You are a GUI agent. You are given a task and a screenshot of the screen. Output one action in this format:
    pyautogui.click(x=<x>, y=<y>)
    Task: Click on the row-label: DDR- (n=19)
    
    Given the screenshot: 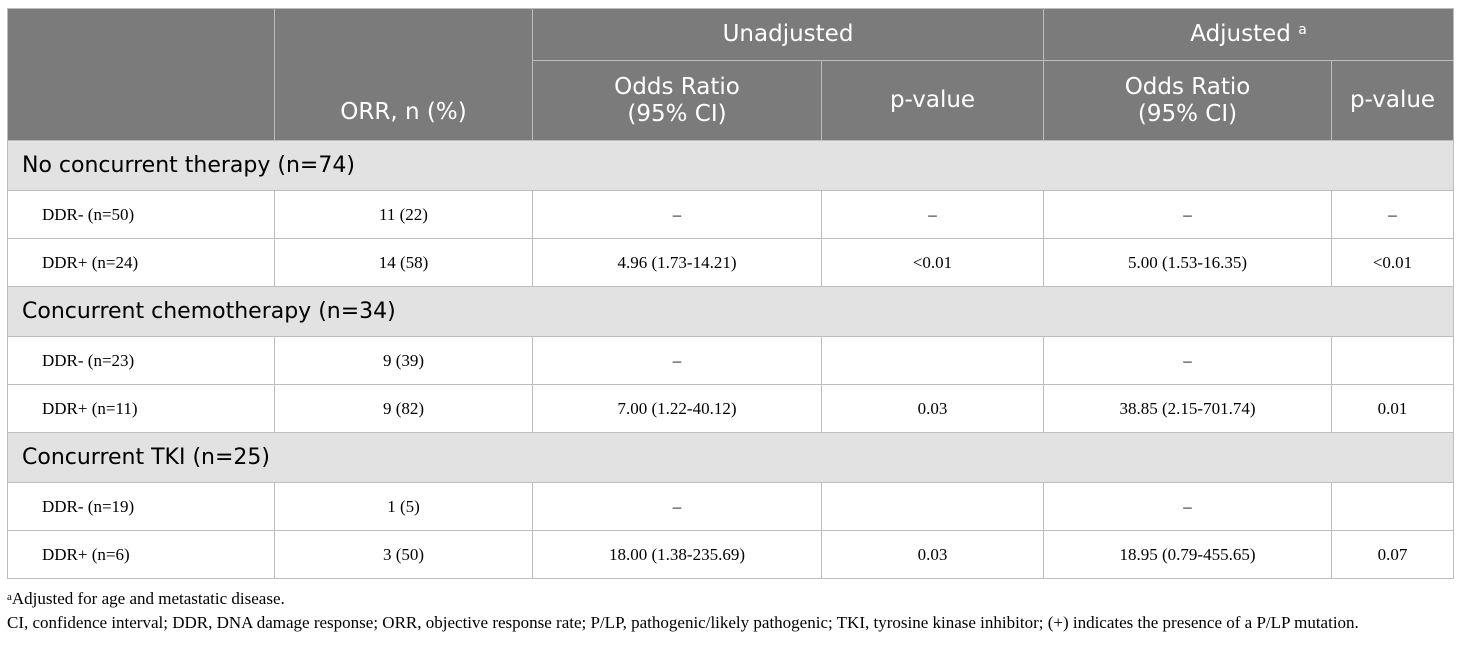 What is the action you would take?
    pyautogui.click(x=141, y=506)
    